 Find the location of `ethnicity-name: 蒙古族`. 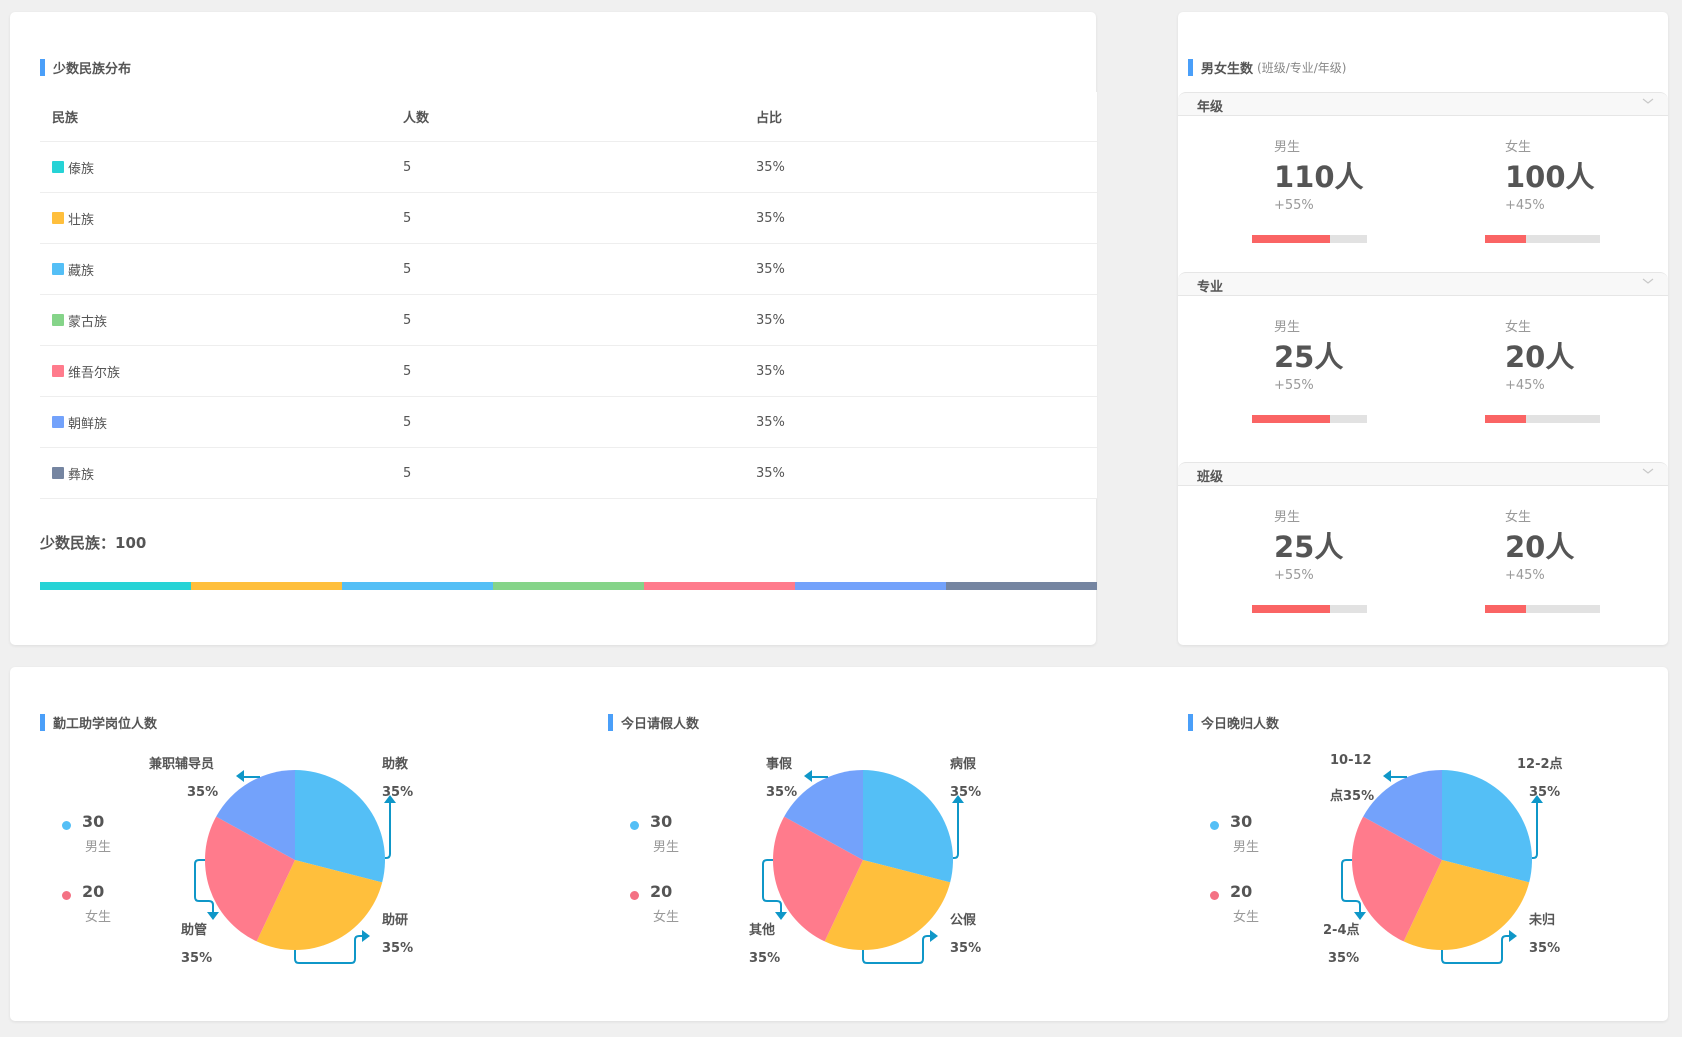

ethnicity-name: 蒙古族 is located at coordinates (88, 322).